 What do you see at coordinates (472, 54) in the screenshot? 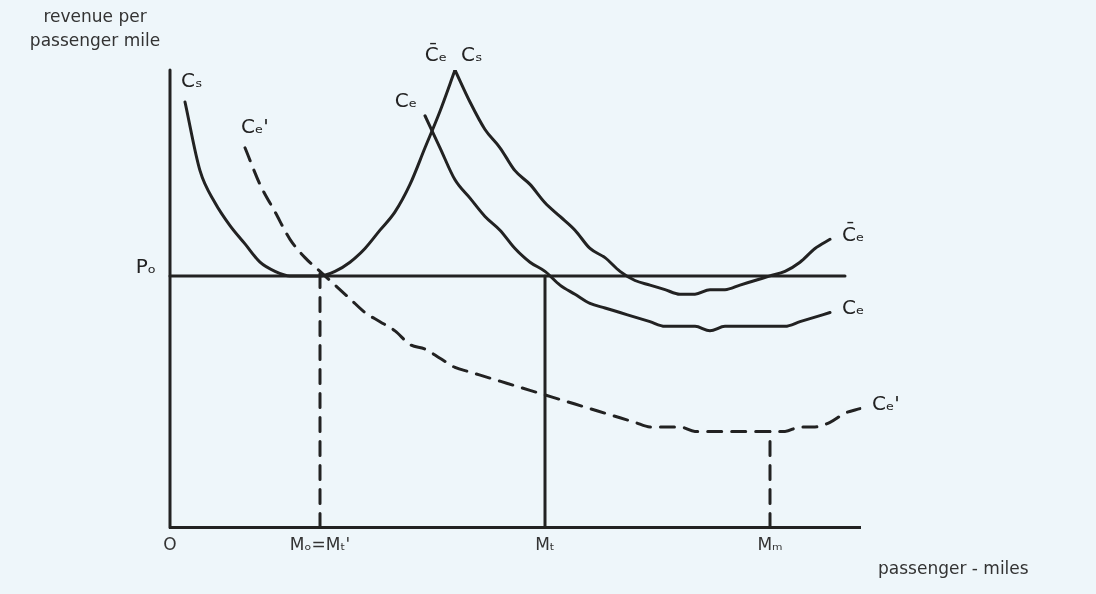
I see `series-label: Cₛ` at bounding box center [472, 54].